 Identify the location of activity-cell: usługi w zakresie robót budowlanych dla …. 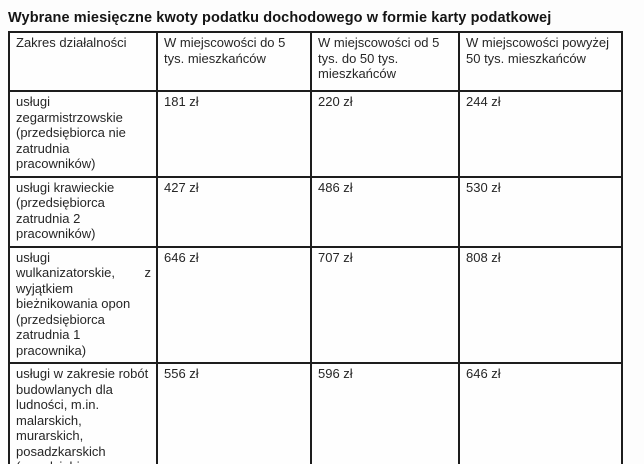
(83, 413).